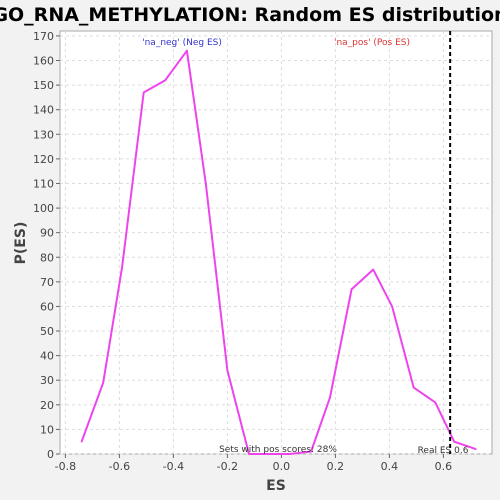  I want to click on y-tick-label: 50, so click(47, 331).